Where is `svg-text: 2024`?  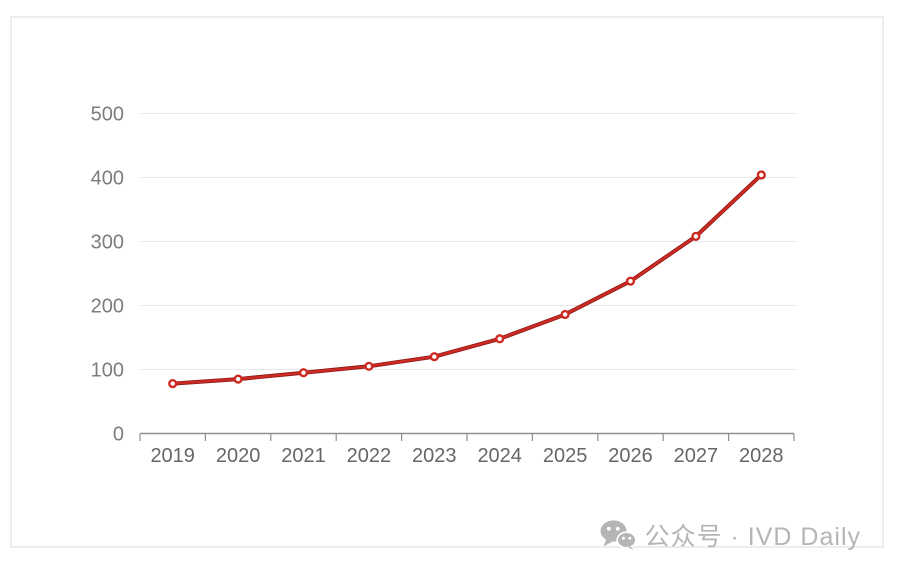 svg-text: 2024 is located at coordinates (499, 456).